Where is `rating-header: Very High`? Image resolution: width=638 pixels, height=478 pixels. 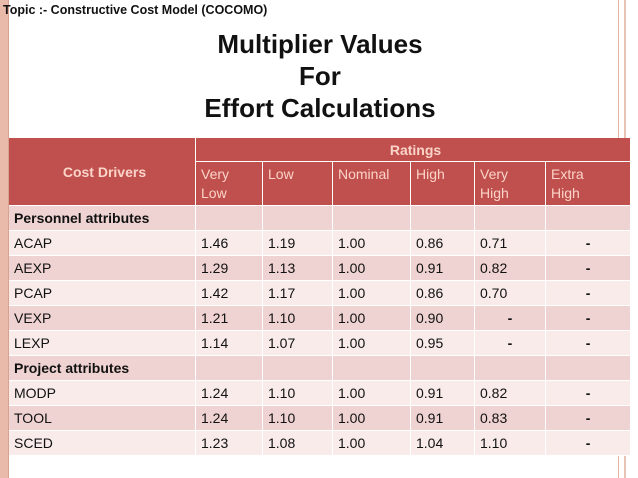
rating-header: Very High is located at coordinates (510, 184).